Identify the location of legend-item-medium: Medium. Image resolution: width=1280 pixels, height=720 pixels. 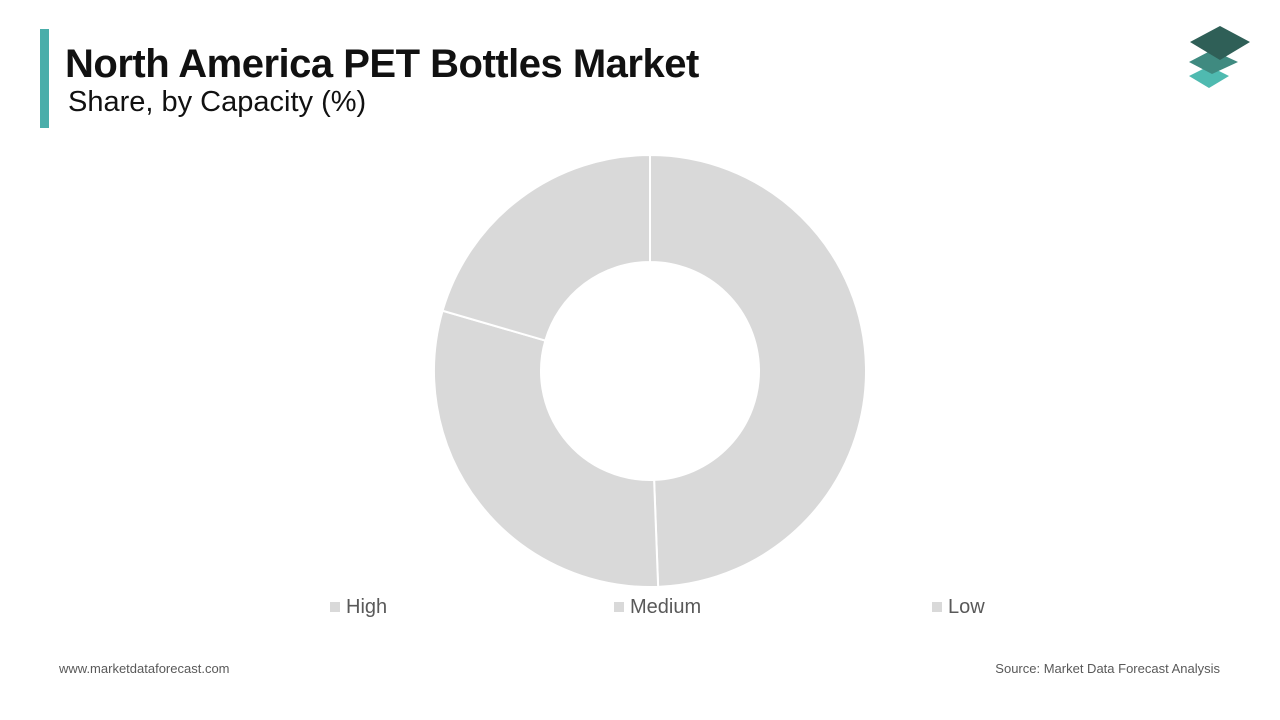
(657, 607).